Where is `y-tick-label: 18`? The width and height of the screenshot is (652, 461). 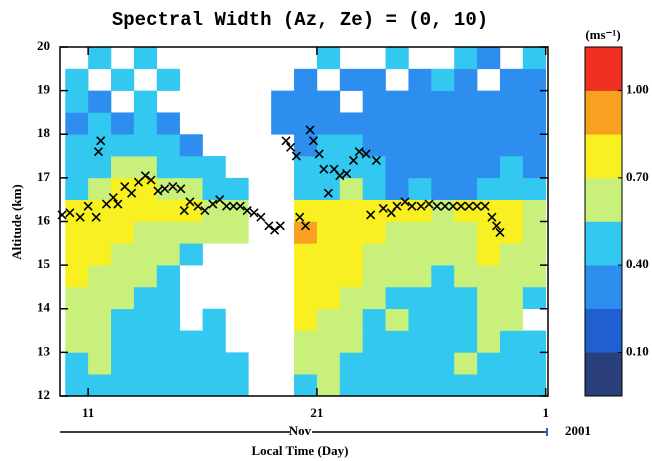 y-tick-label: 18 is located at coordinates (44, 132).